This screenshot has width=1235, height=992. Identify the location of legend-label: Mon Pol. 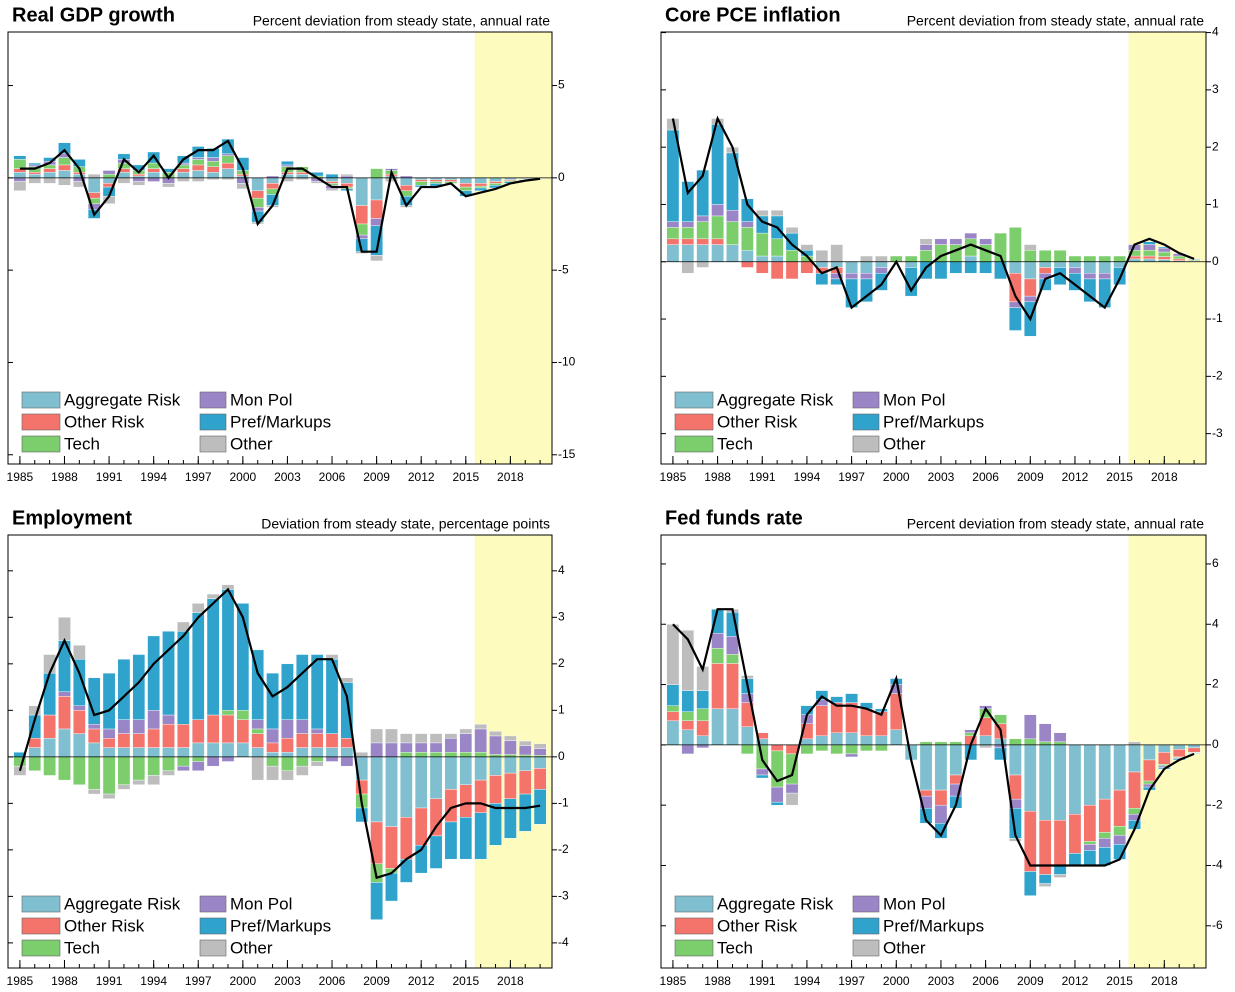
(914, 903).